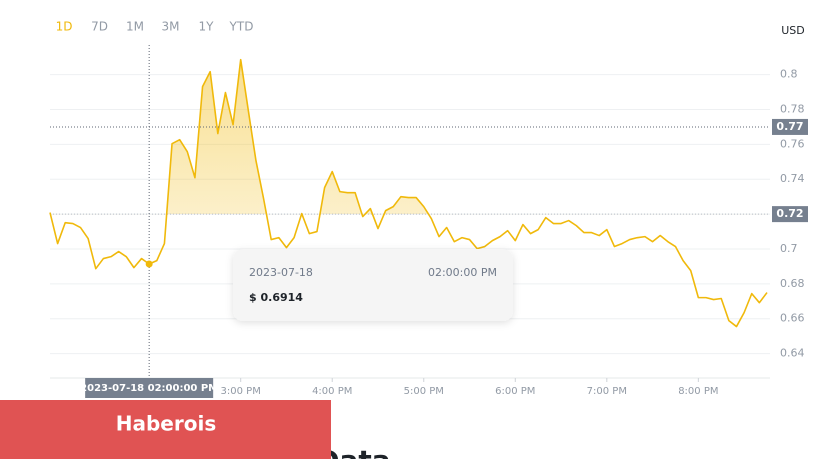 The width and height of the screenshot is (837, 459). Describe the element at coordinates (276, 297) in the screenshot. I see `tooltip-price: $ 0.6914` at that location.